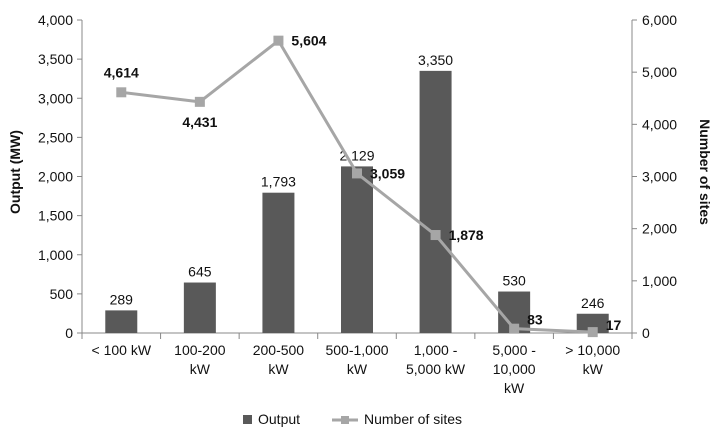  I want to click on y-tick-label: 3,000, so click(55, 98).